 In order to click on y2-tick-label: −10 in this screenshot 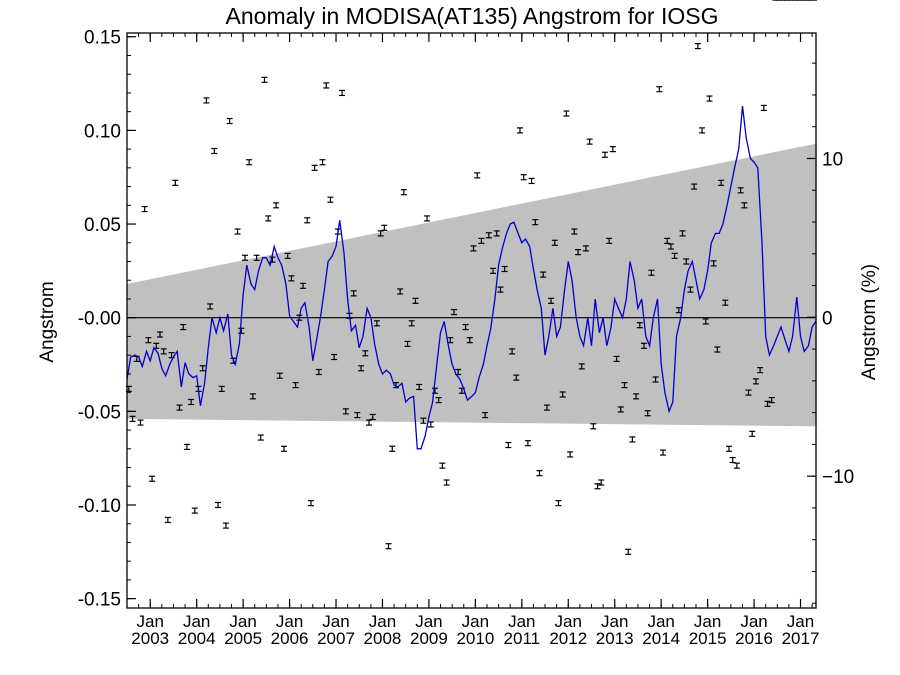, I will do `click(838, 477)`.